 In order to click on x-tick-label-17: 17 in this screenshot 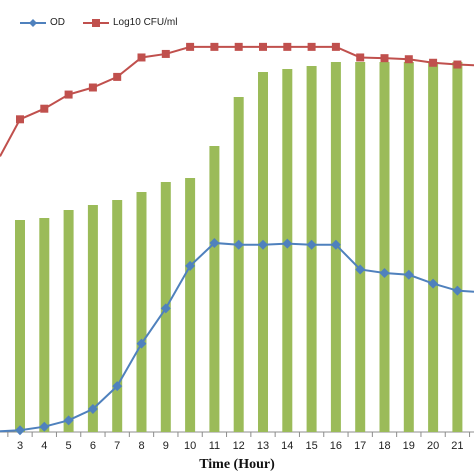, I will do `click(360, 446)`.